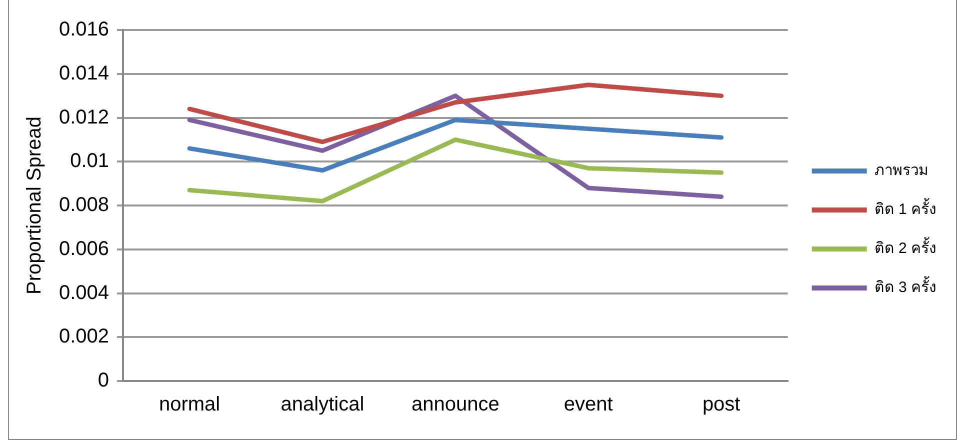 The height and width of the screenshot is (441, 957). Describe the element at coordinates (905, 247) in the screenshot. I see `legend-label: ติด 2 ครั้ง` at that location.